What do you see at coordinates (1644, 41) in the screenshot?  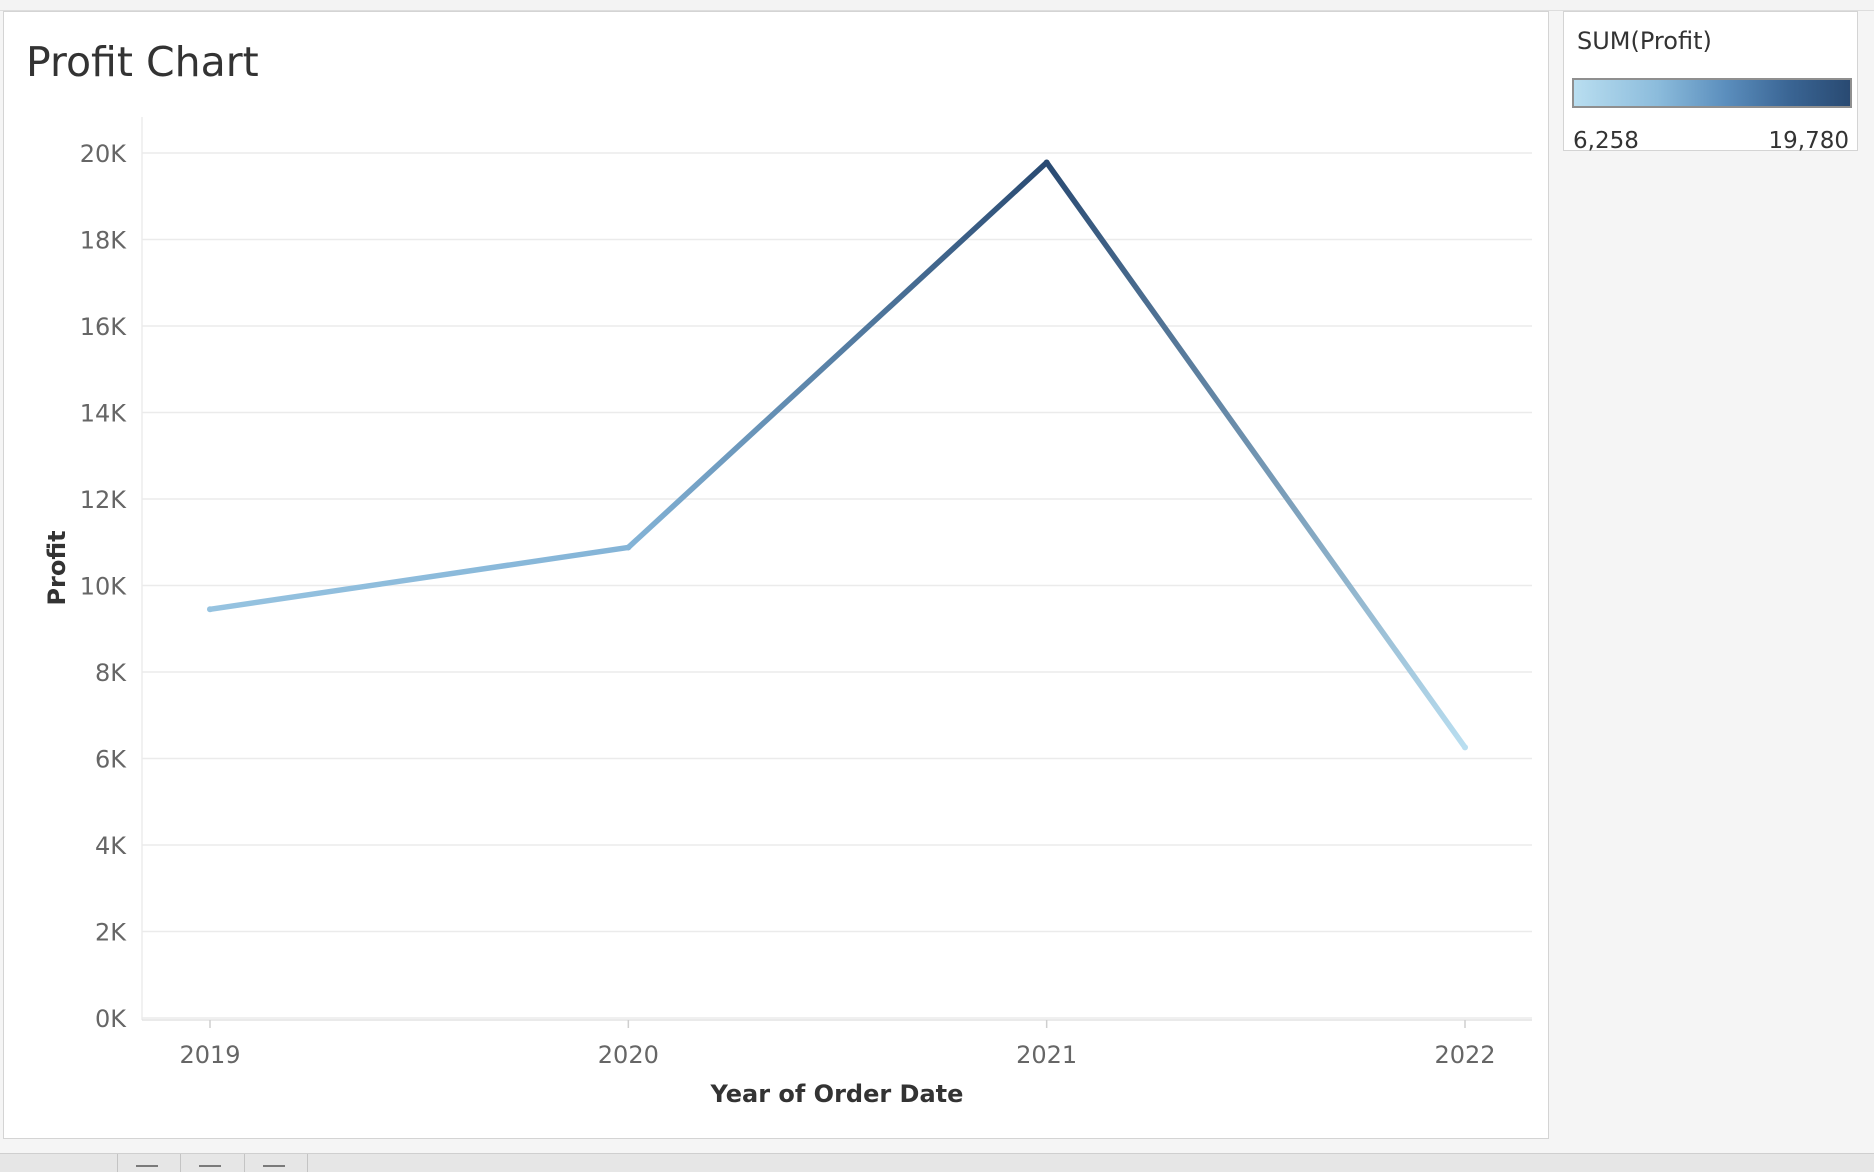 I see `legend-title: SUM(Profit)` at bounding box center [1644, 41].